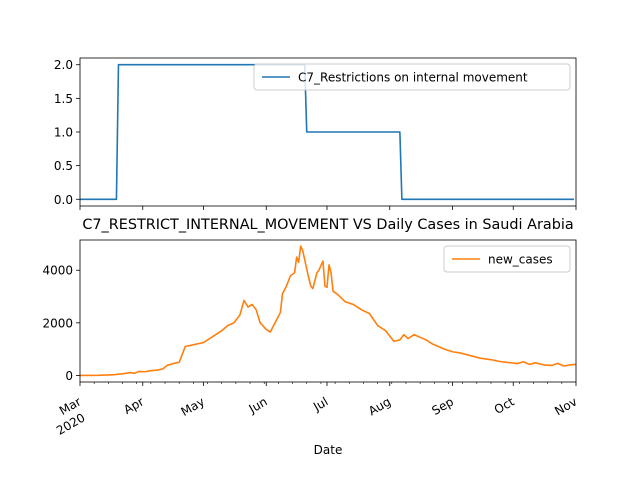 Image resolution: width=640 pixels, height=480 pixels. What do you see at coordinates (193, 406) in the screenshot?
I see `x-tick-label: May` at bounding box center [193, 406].